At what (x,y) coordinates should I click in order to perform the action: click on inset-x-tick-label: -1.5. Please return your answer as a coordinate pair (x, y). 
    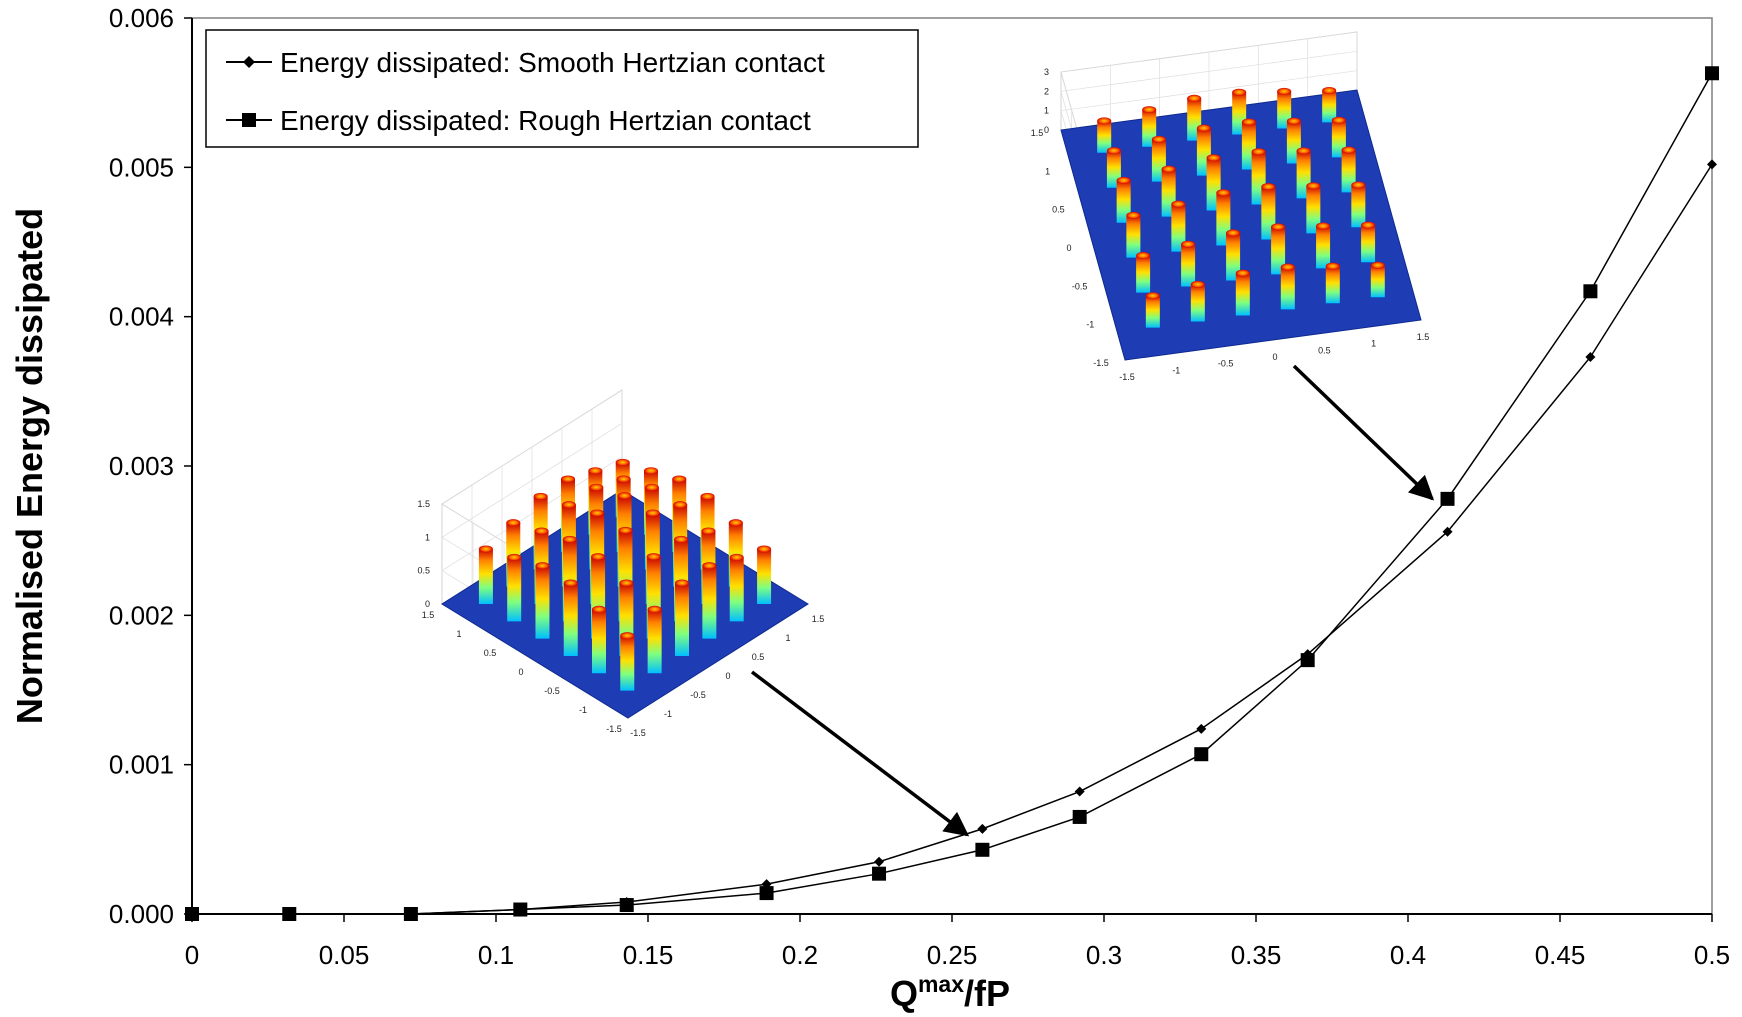
    Looking at the image, I should click on (638, 733).